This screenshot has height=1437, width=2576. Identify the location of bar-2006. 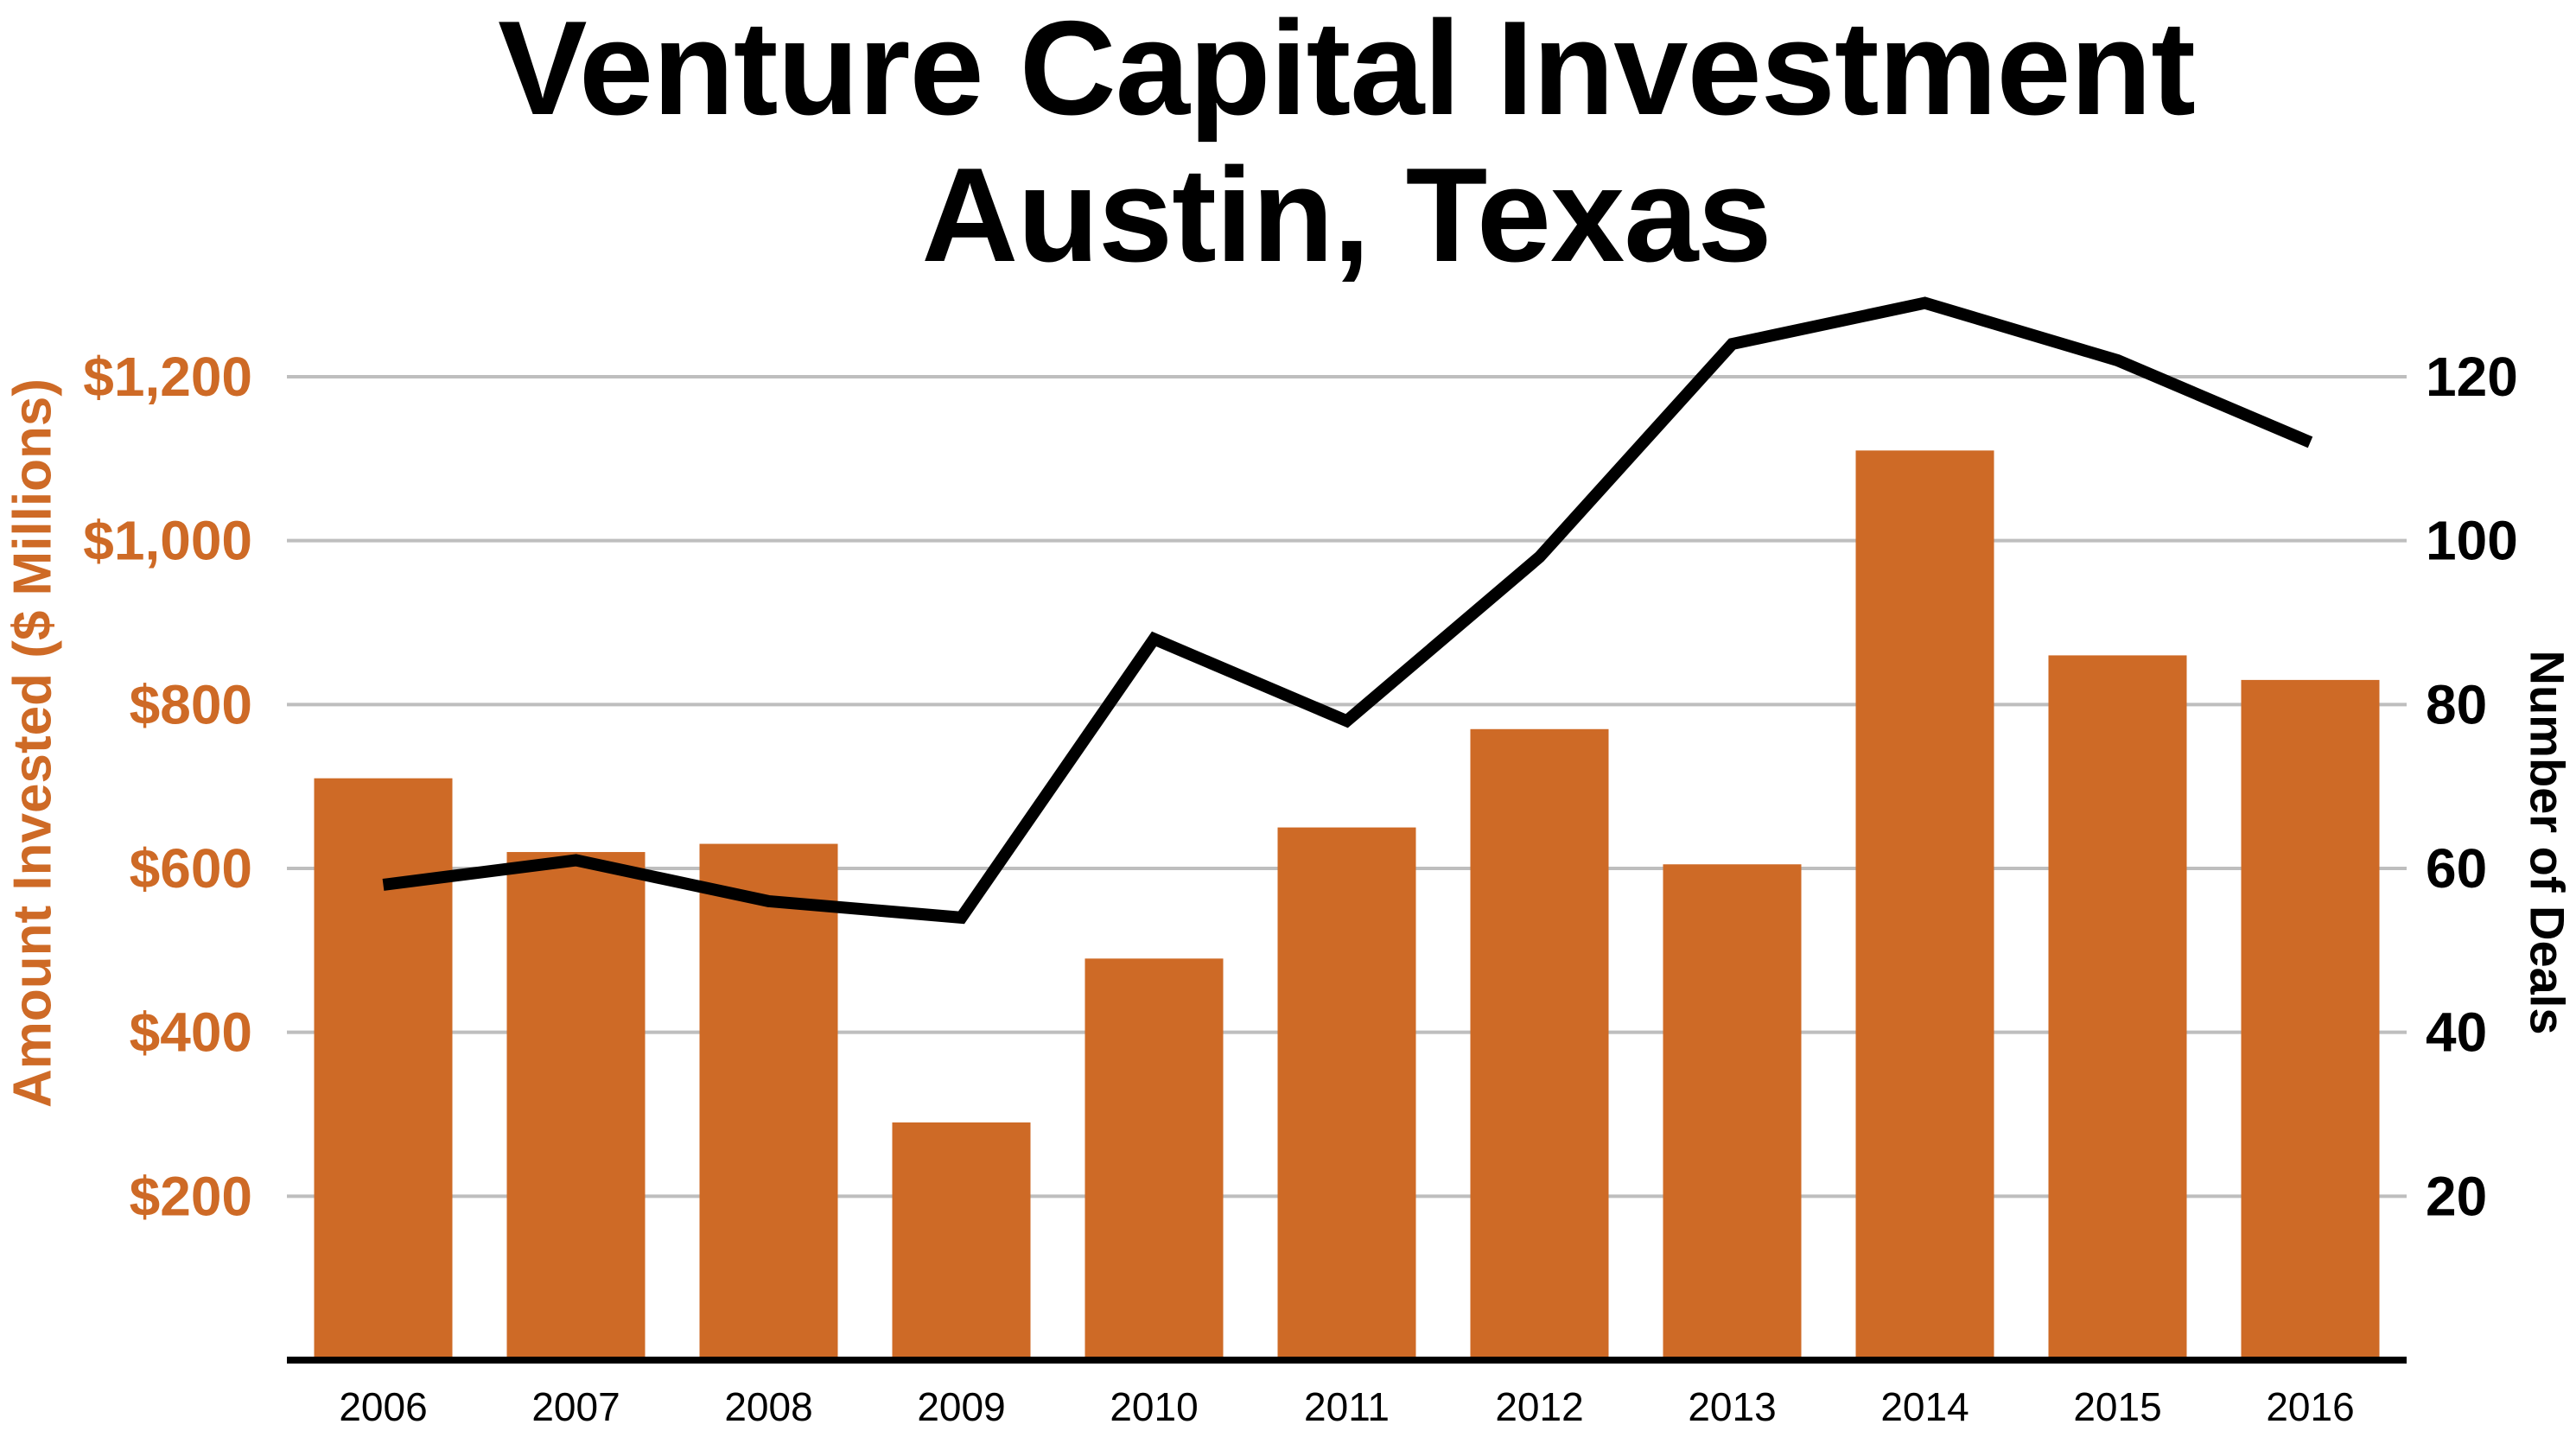
(384, 1069).